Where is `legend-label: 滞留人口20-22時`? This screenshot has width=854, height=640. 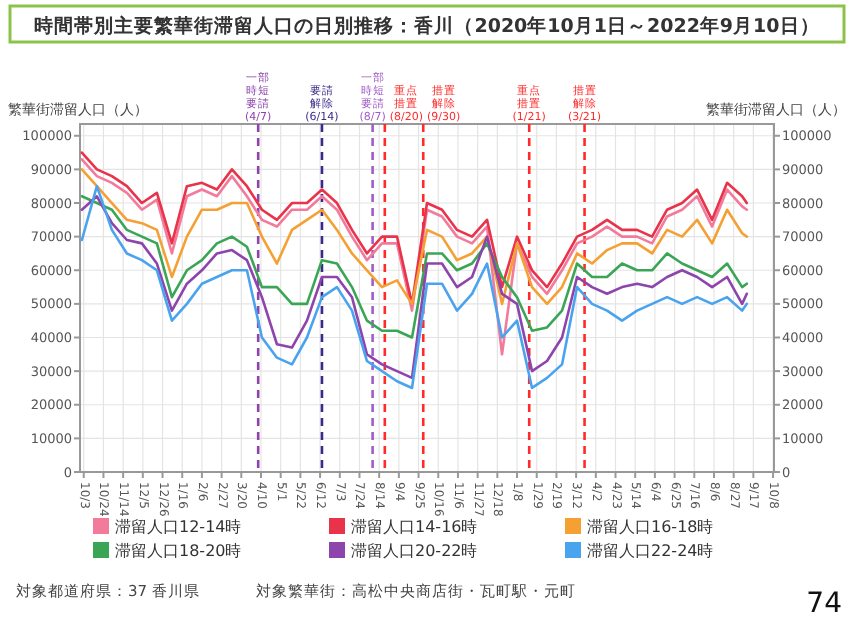 legend-label: 滞留人口20-22時 is located at coordinates (414, 551).